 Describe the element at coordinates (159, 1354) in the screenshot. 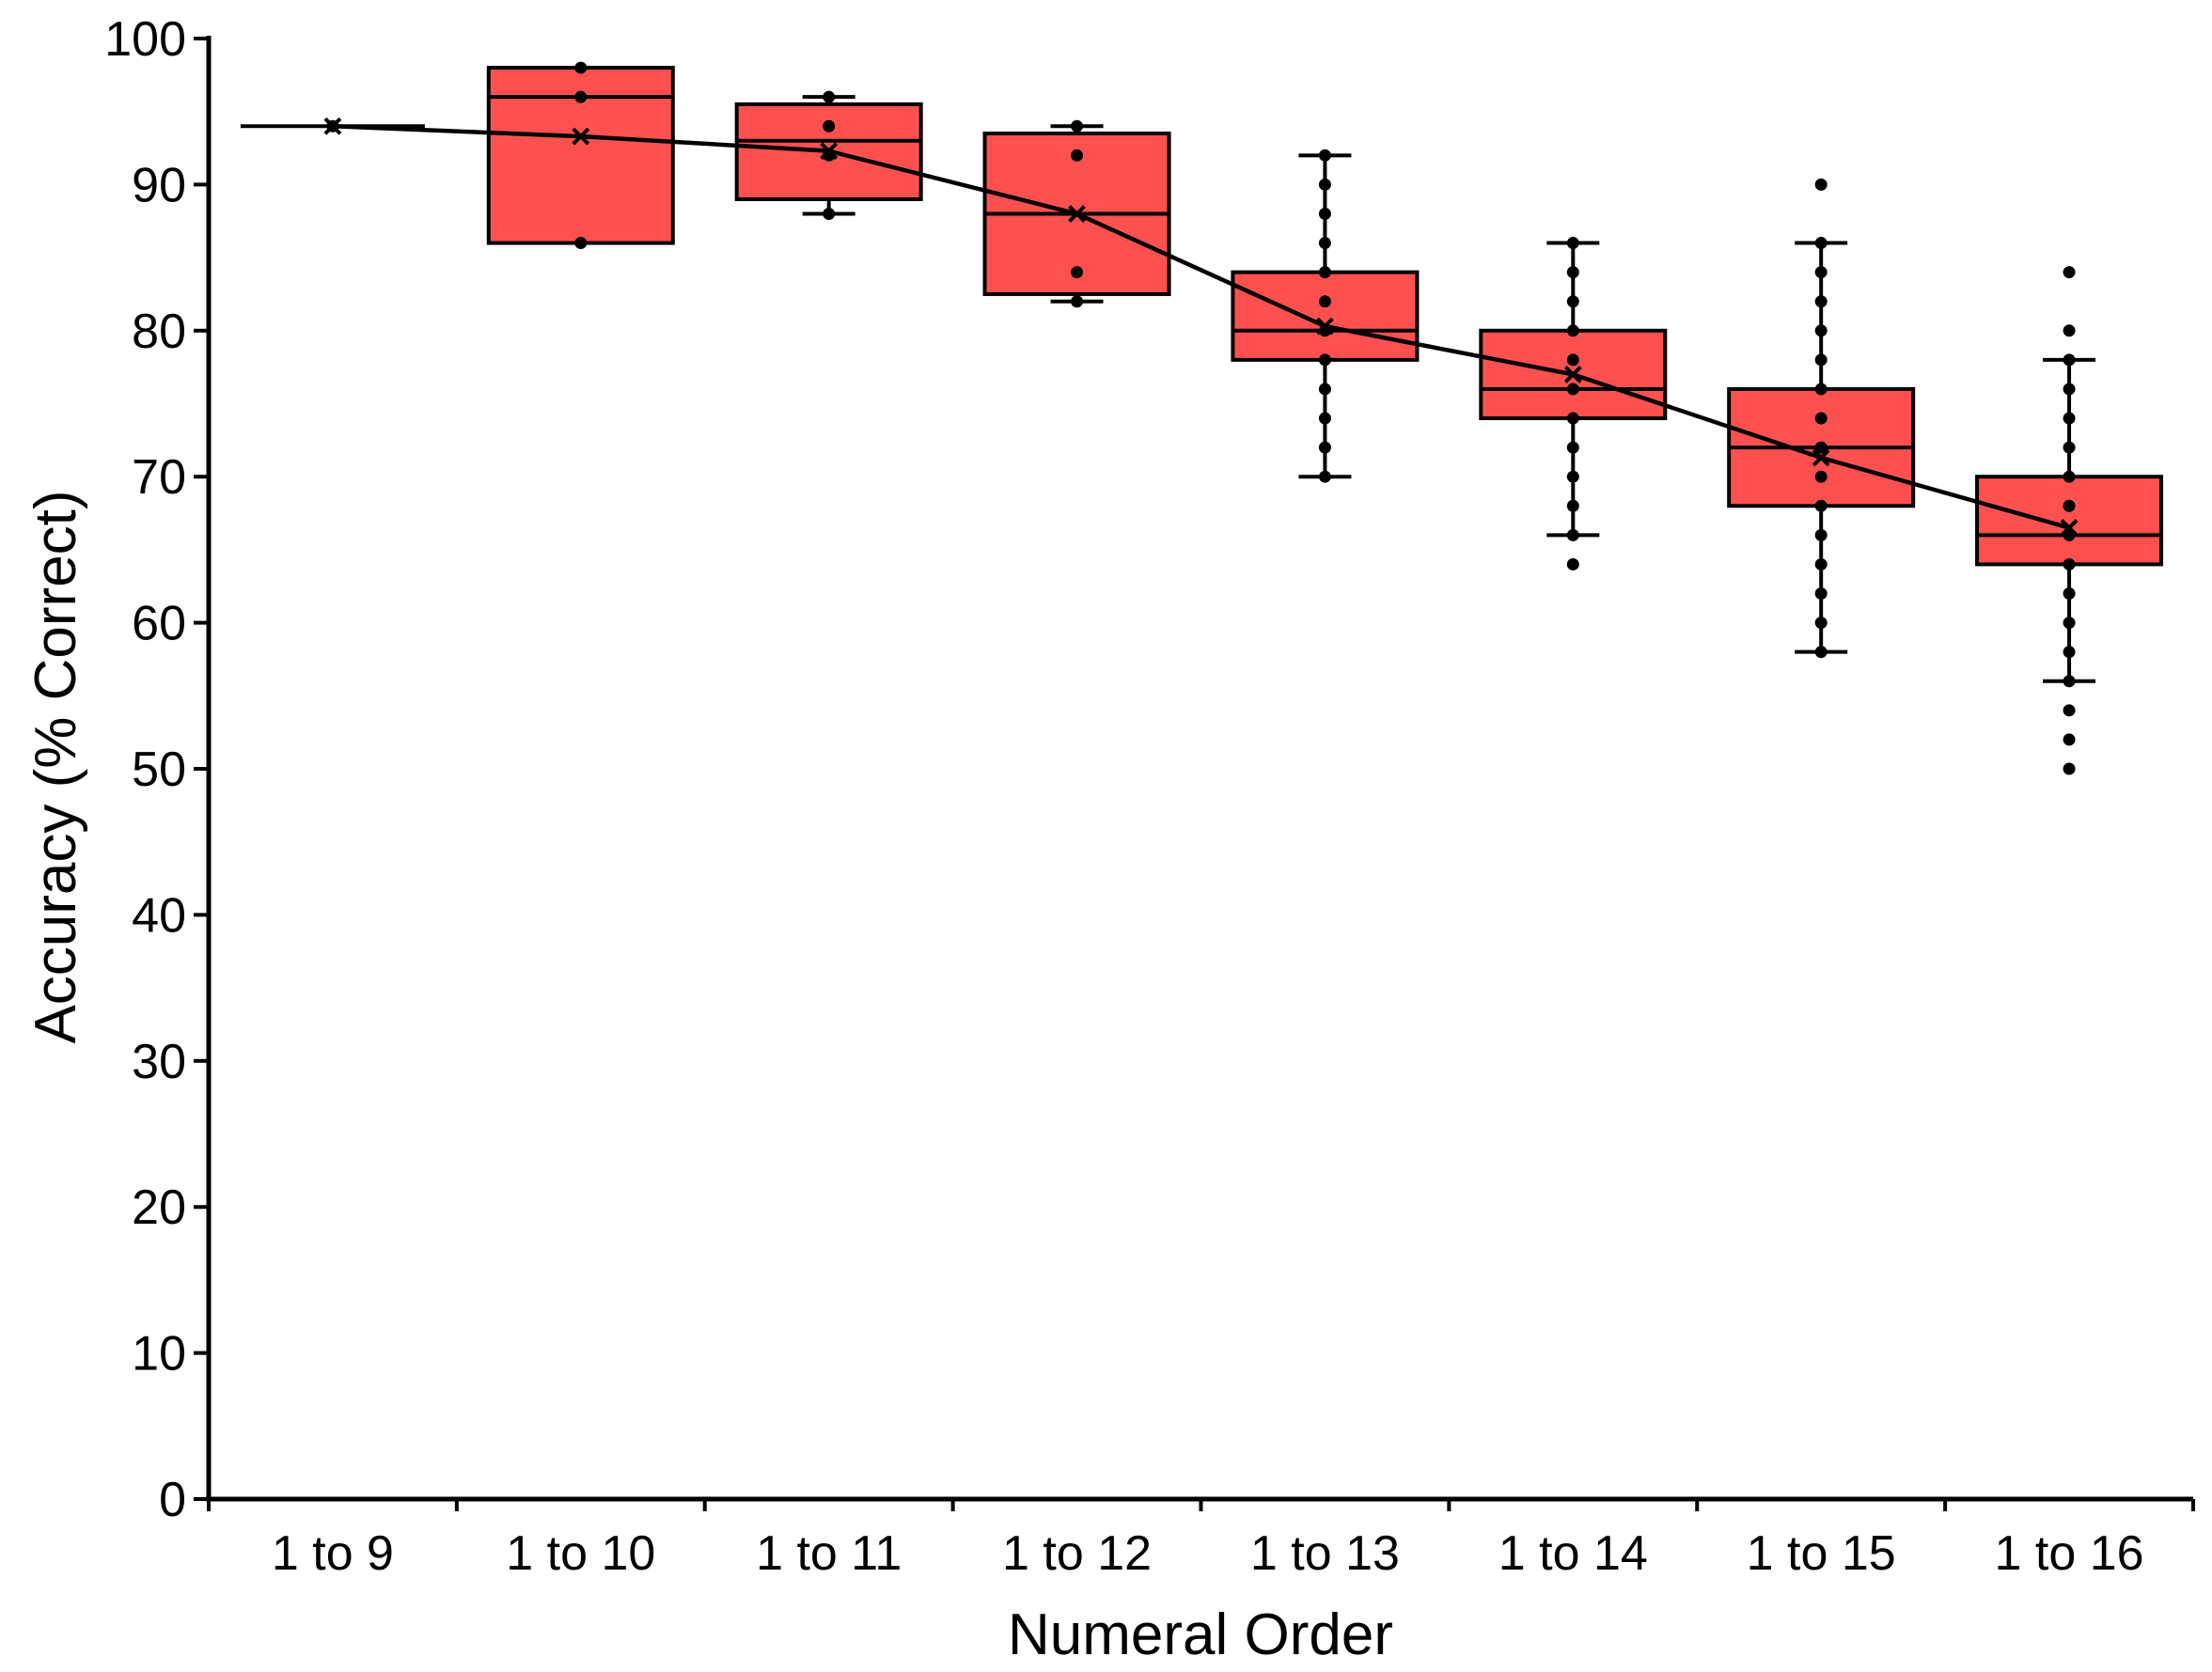

I see `y-tick-label: 10` at that location.